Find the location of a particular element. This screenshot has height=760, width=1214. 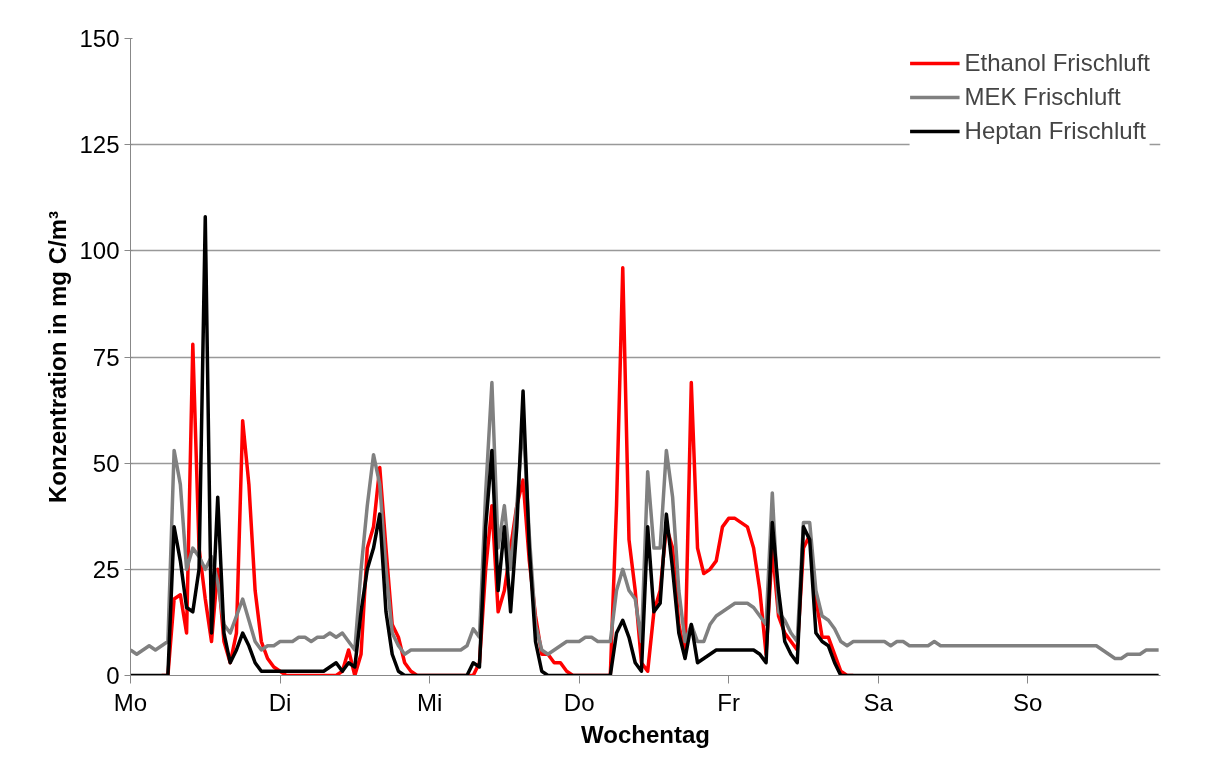

y-tick-label: 0 is located at coordinates (113, 675).